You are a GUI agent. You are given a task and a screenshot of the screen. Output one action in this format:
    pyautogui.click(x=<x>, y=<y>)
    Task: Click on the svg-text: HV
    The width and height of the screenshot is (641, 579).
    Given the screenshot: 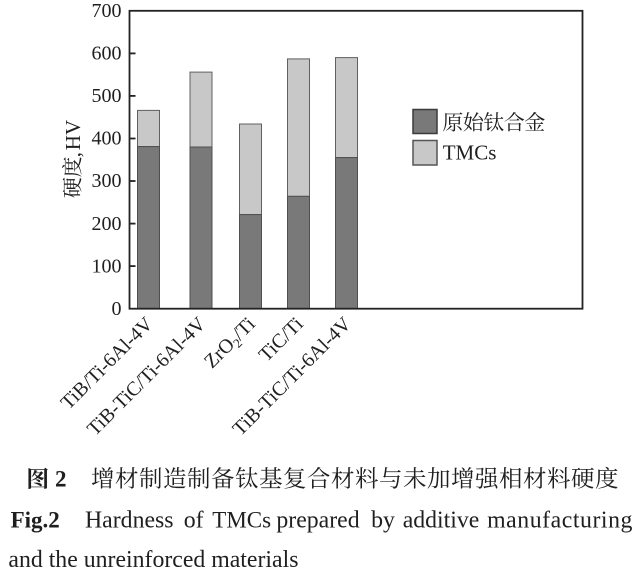 What is the action you would take?
    pyautogui.click(x=73, y=135)
    